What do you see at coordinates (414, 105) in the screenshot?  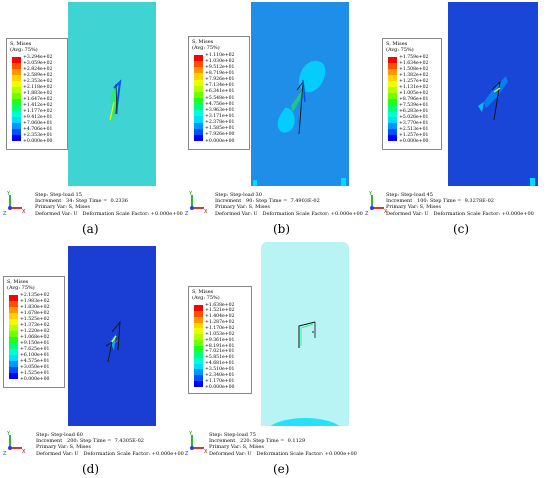 I see `legend-value: +7.539e+01` at bounding box center [414, 105].